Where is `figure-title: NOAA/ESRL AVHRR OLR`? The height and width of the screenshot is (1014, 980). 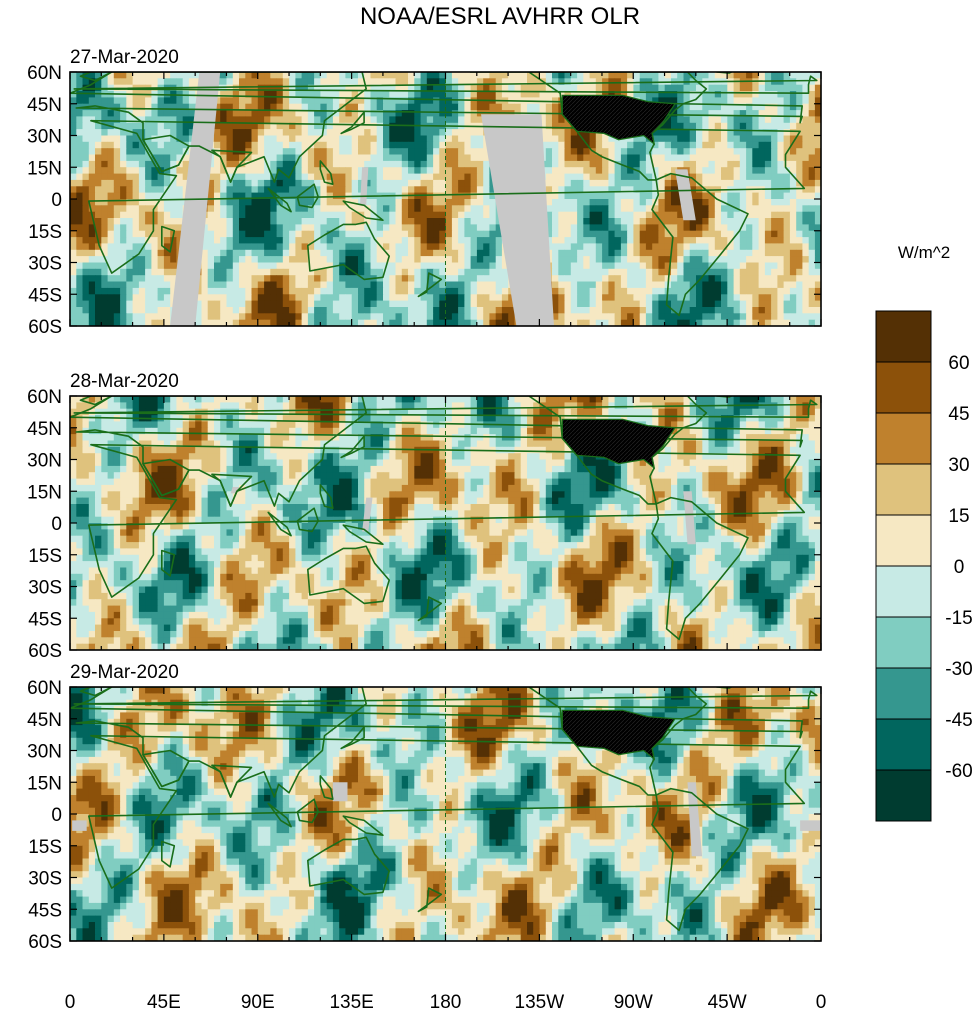 figure-title: NOAA/ESRL AVHRR OLR is located at coordinates (500, 16).